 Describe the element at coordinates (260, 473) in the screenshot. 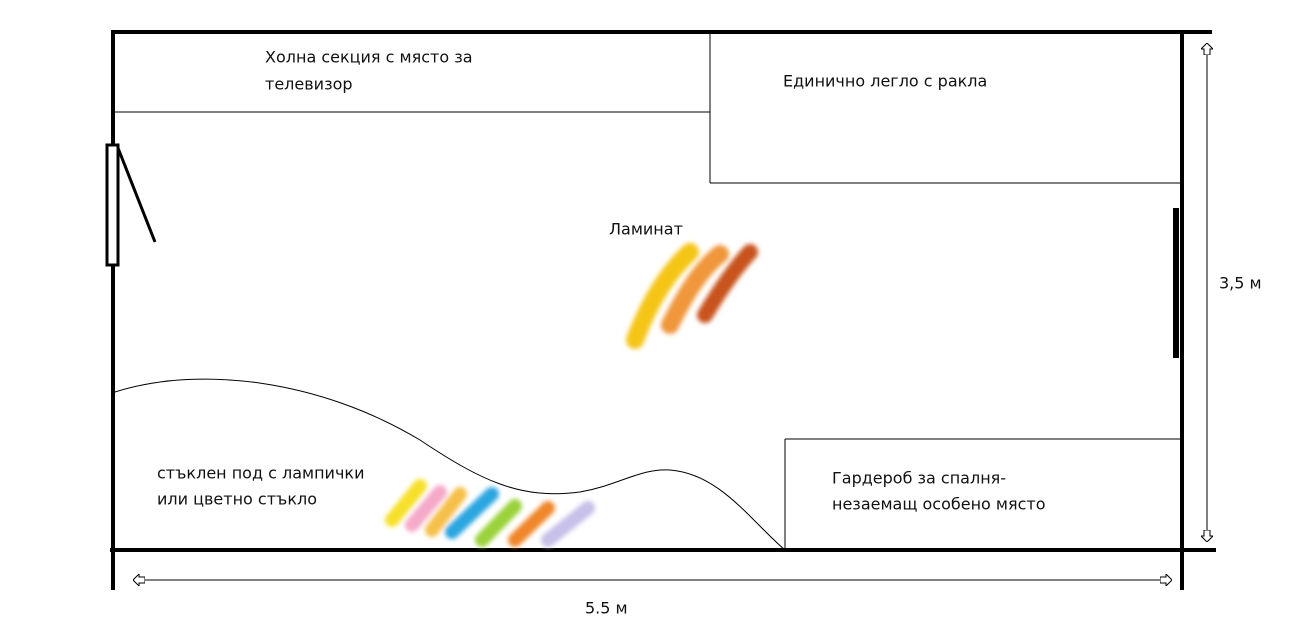

I see `glass-label: стъклен под с лампички` at that location.